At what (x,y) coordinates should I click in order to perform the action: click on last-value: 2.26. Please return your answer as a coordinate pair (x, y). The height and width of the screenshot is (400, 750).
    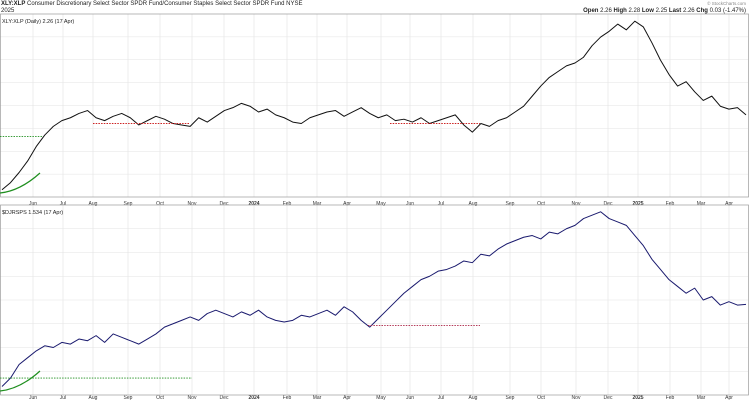
    Looking at the image, I should click on (688, 11).